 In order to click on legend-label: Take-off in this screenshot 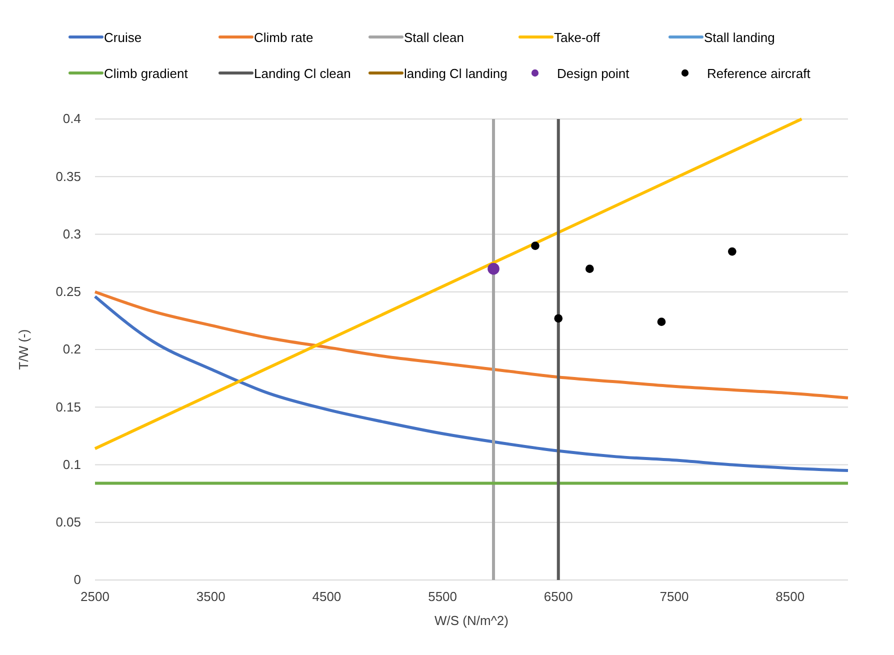, I will do `click(577, 37)`.